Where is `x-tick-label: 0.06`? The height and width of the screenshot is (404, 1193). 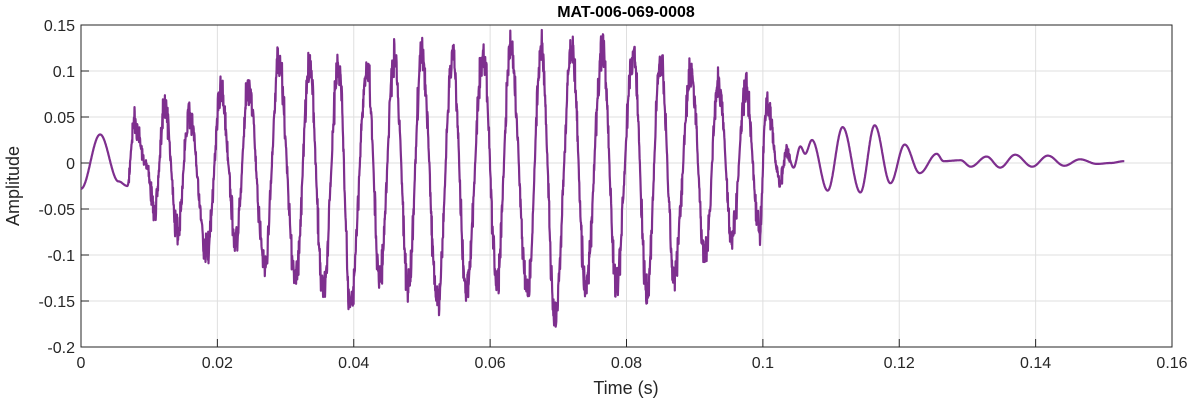 x-tick-label: 0.06 is located at coordinates (490, 363).